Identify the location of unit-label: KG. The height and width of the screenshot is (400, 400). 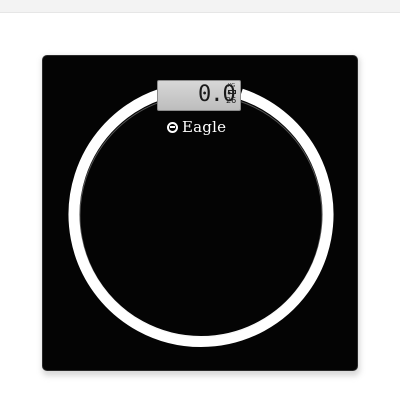
(232, 86).